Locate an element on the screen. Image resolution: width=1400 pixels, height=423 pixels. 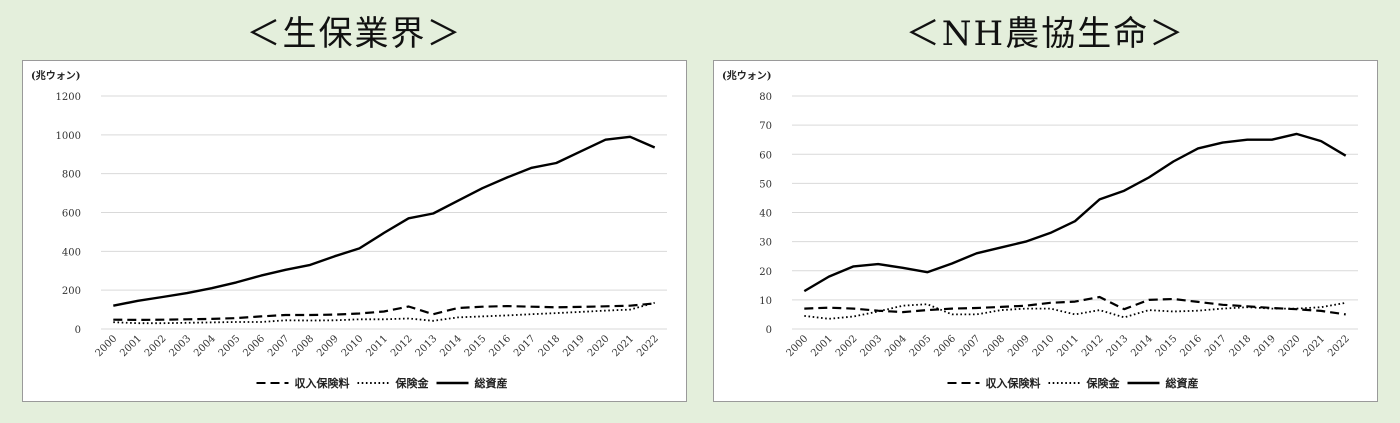
y-tick-label: 80 is located at coordinates (765, 97).